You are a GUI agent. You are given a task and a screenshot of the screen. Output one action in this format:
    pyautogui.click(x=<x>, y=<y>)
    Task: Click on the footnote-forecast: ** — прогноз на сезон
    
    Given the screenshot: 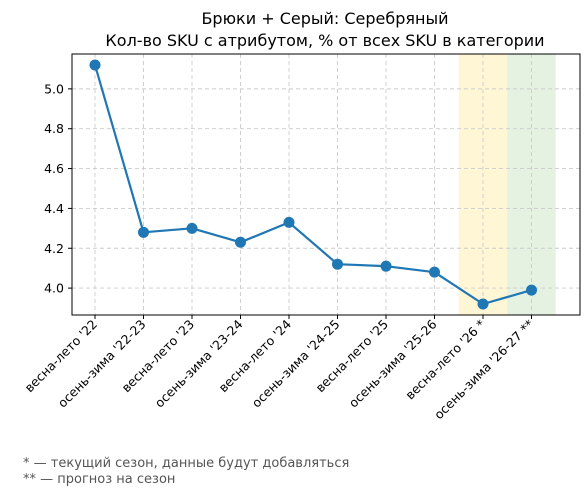 What is the action you would take?
    pyautogui.click(x=99, y=479)
    